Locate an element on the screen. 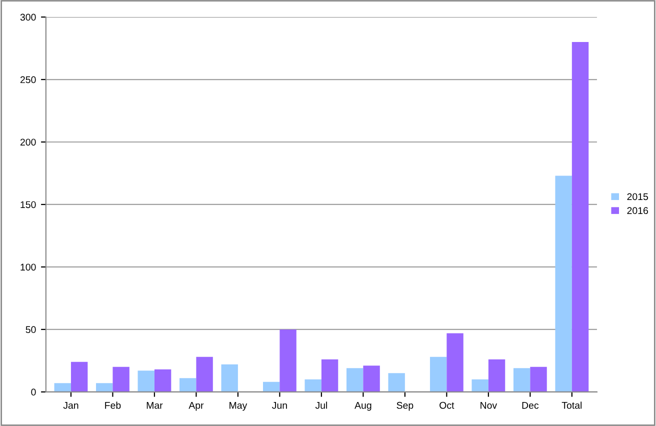 The height and width of the screenshot is (426, 656). y-tick-label: 50 is located at coordinates (31, 330).